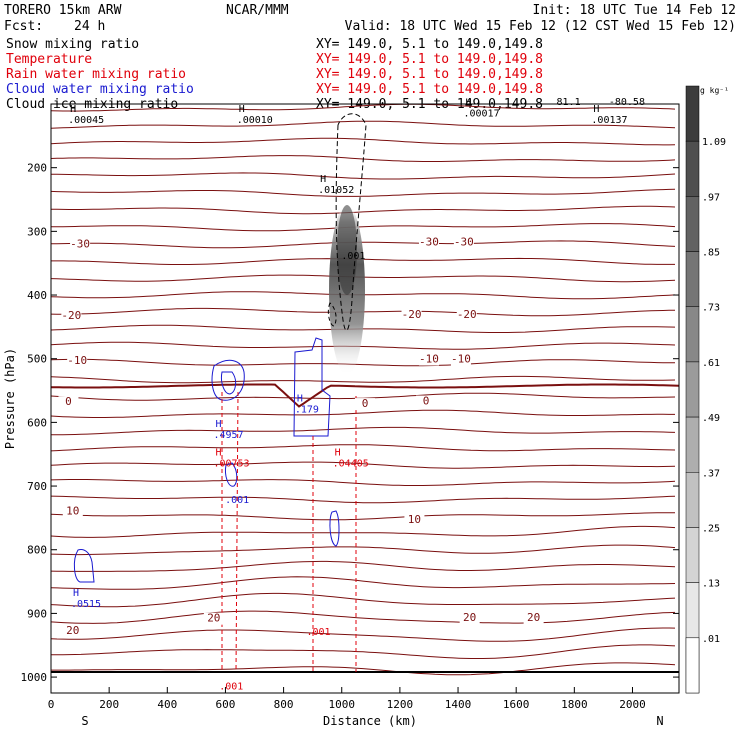 The image size is (740, 740). What do you see at coordinates (100, 89) in the screenshot?
I see `legend-field-name: Cloud water mixing ratio` at bounding box center [100, 89].